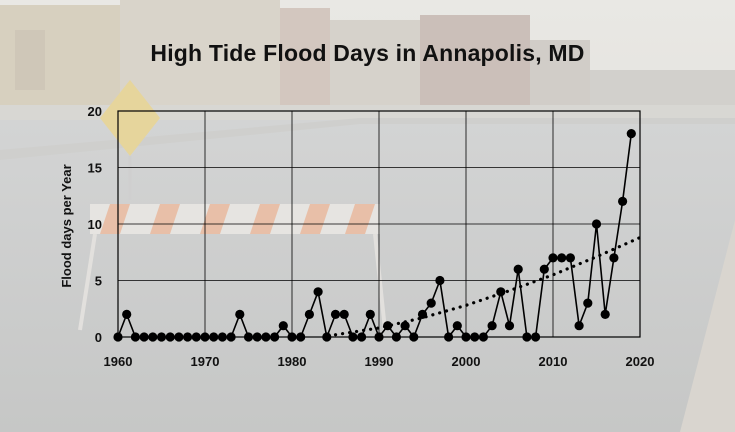 The height and width of the screenshot is (432, 735). I want to click on y-tick-label: 10, so click(95, 224).